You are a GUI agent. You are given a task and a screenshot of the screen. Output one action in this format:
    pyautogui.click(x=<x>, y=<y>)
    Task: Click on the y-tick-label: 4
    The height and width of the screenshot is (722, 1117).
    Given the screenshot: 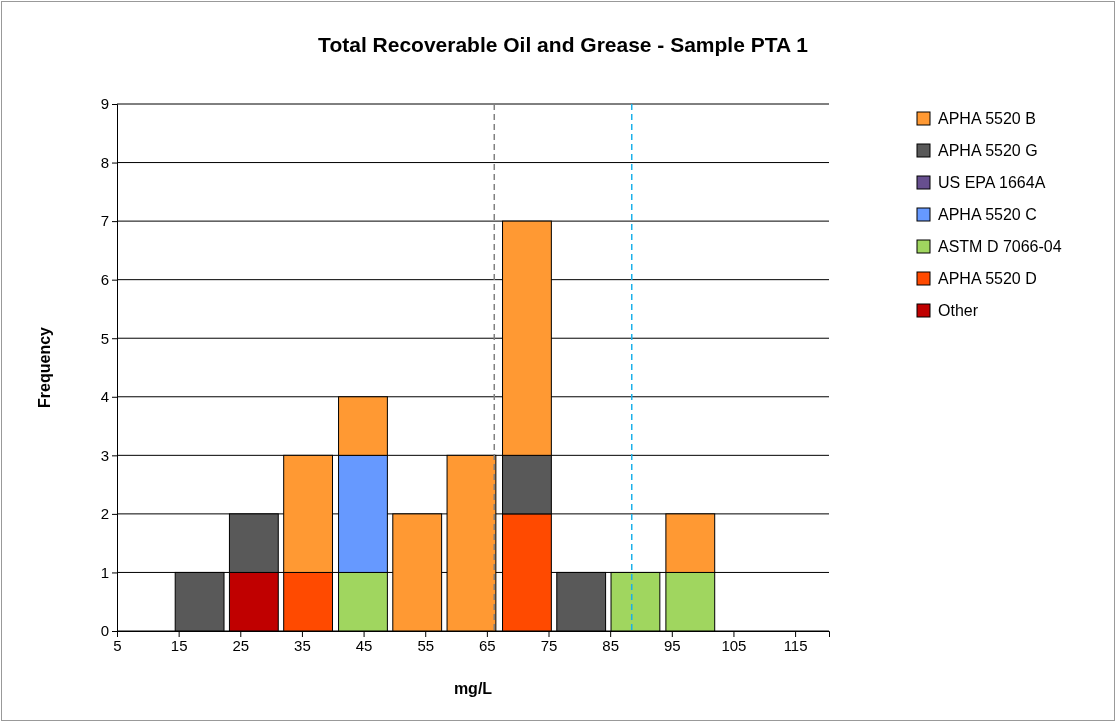 What is the action you would take?
    pyautogui.click(x=104, y=397)
    